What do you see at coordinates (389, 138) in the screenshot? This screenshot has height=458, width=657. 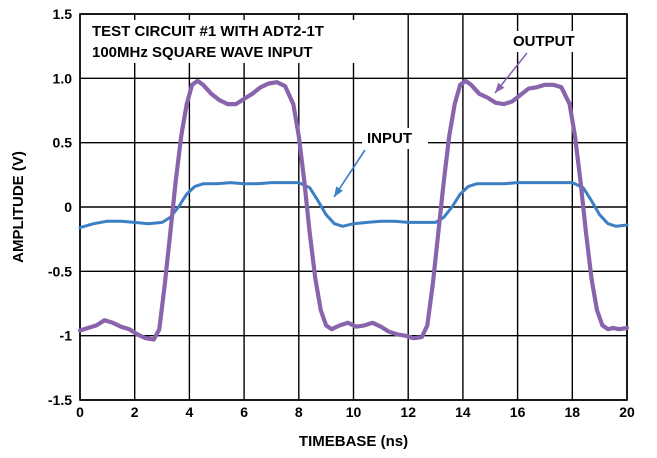 I see `annotation-label-input: INPUT` at bounding box center [389, 138].